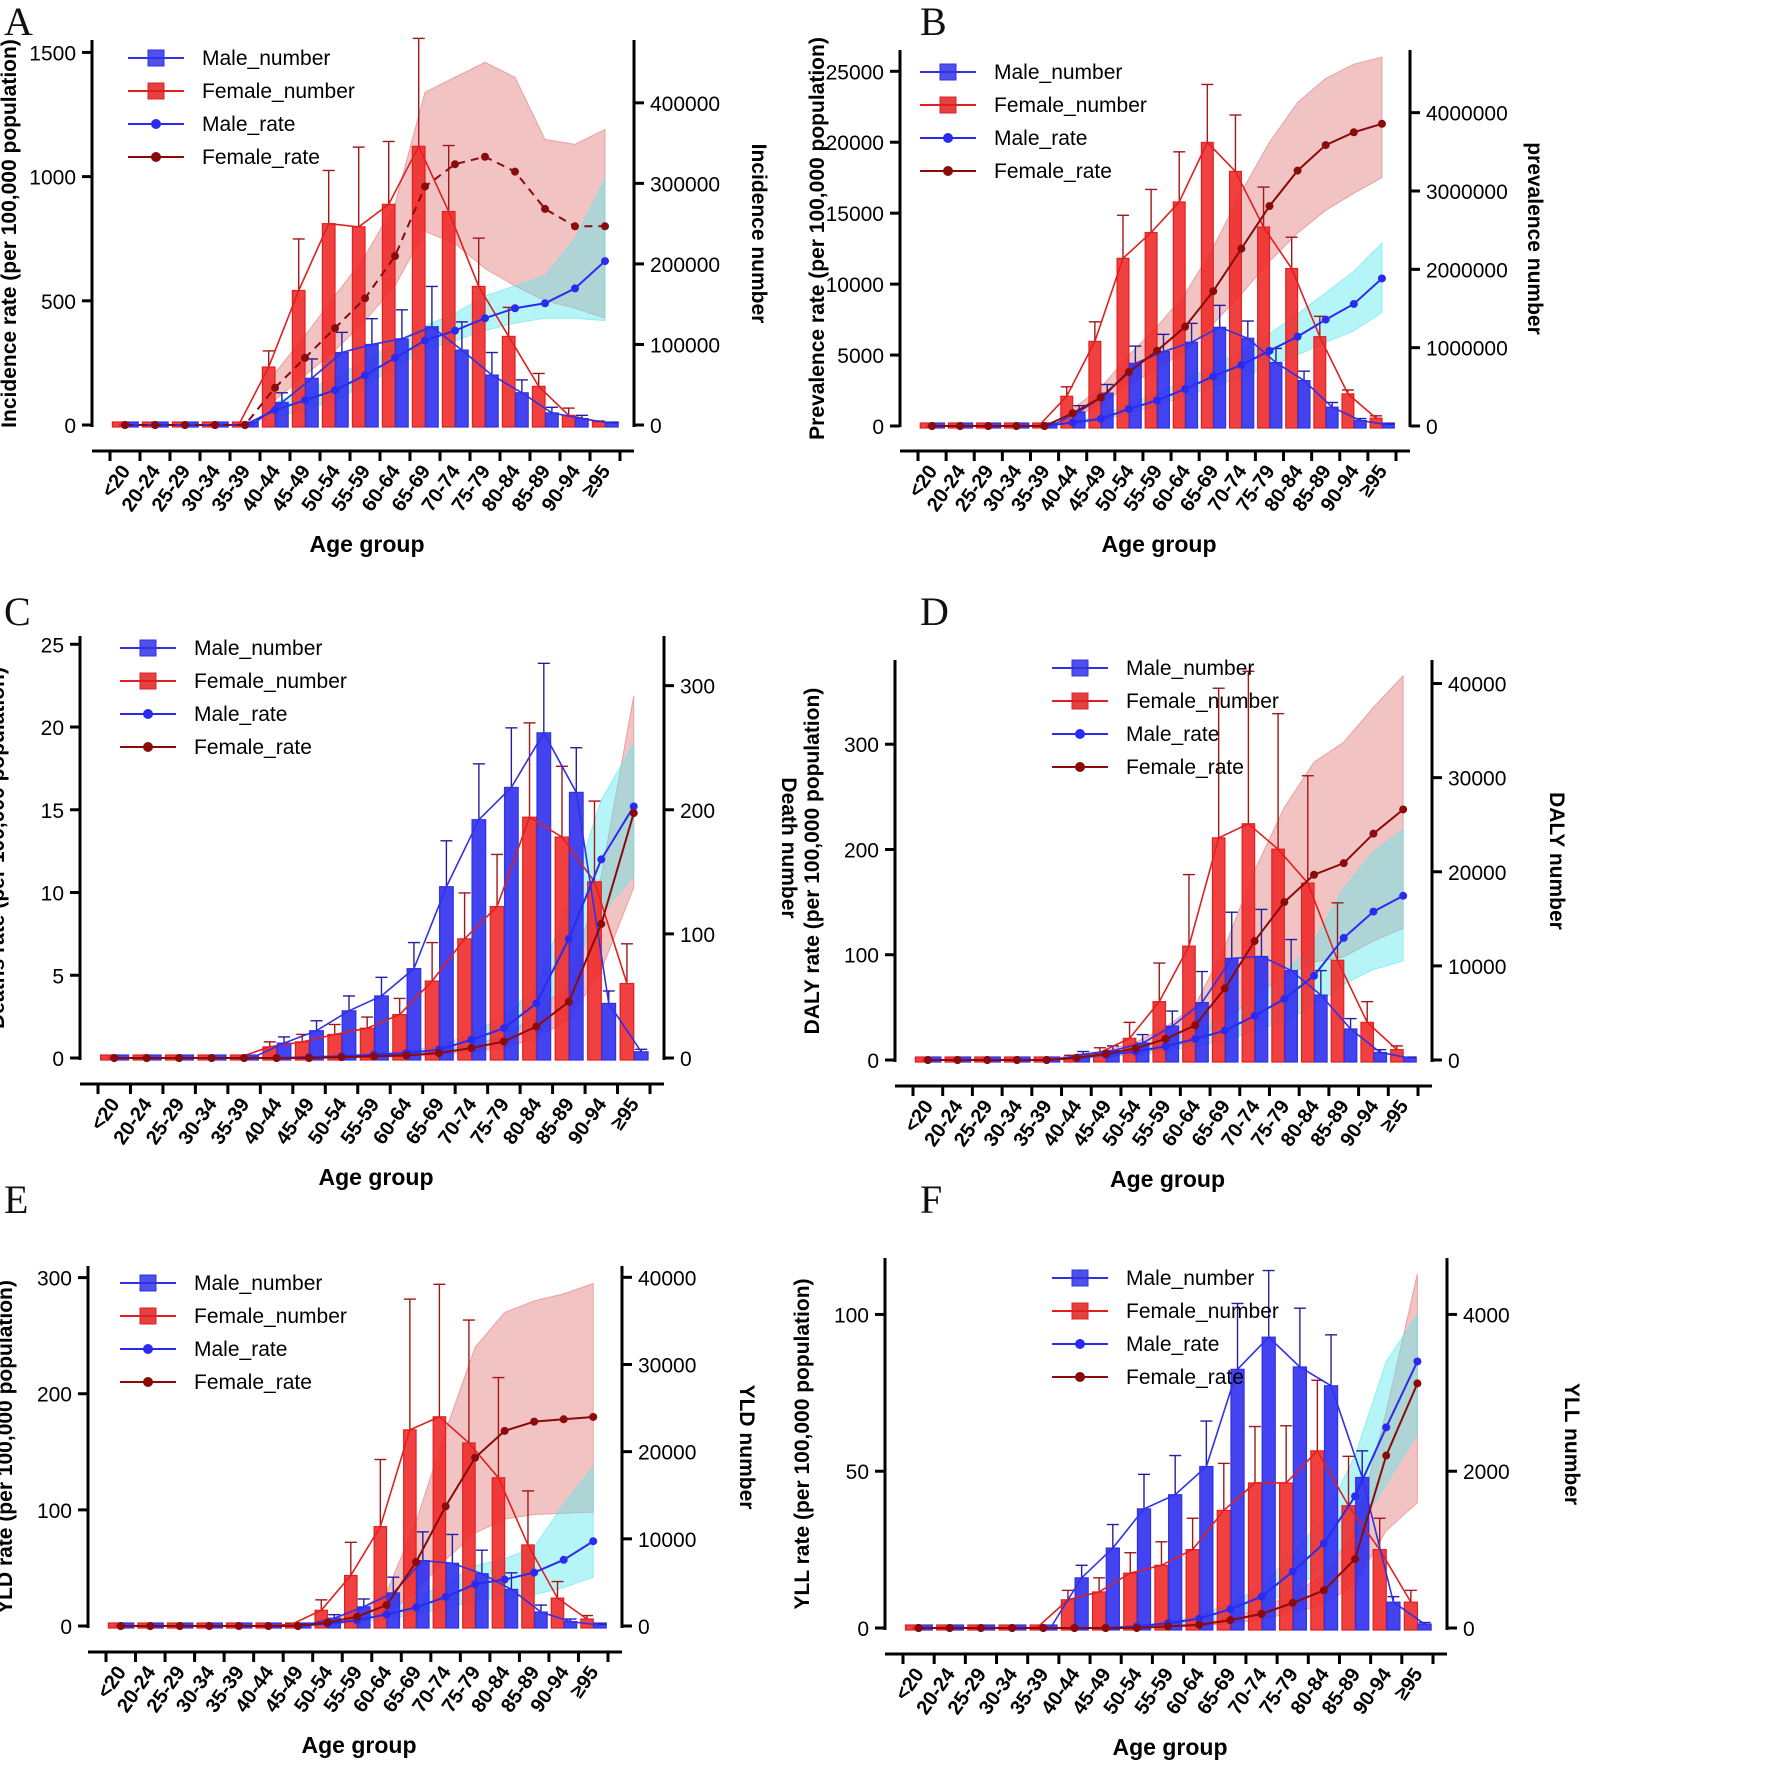 This screenshot has height=1783, width=1772. What do you see at coordinates (52, 728) in the screenshot?
I see `left-tick-label: 20` at bounding box center [52, 728].